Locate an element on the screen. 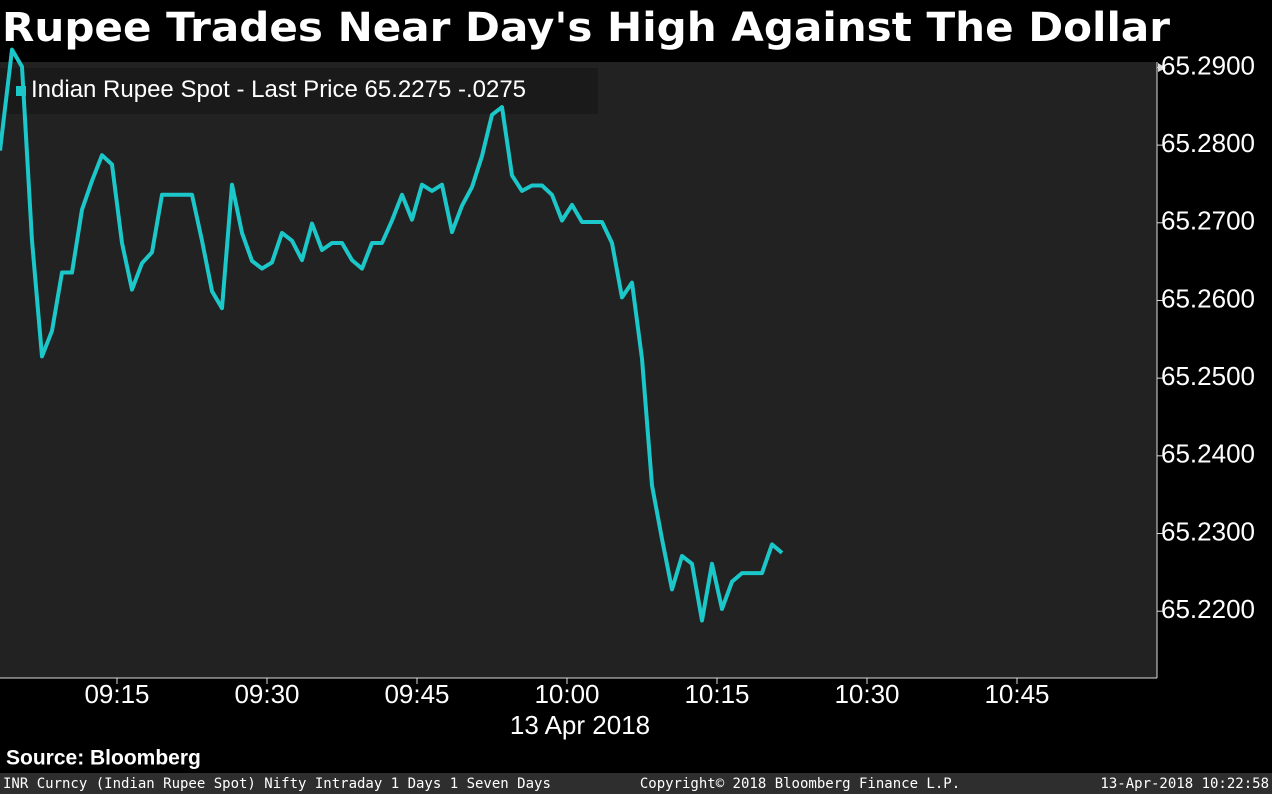  legend-box is located at coordinates (299, 91).